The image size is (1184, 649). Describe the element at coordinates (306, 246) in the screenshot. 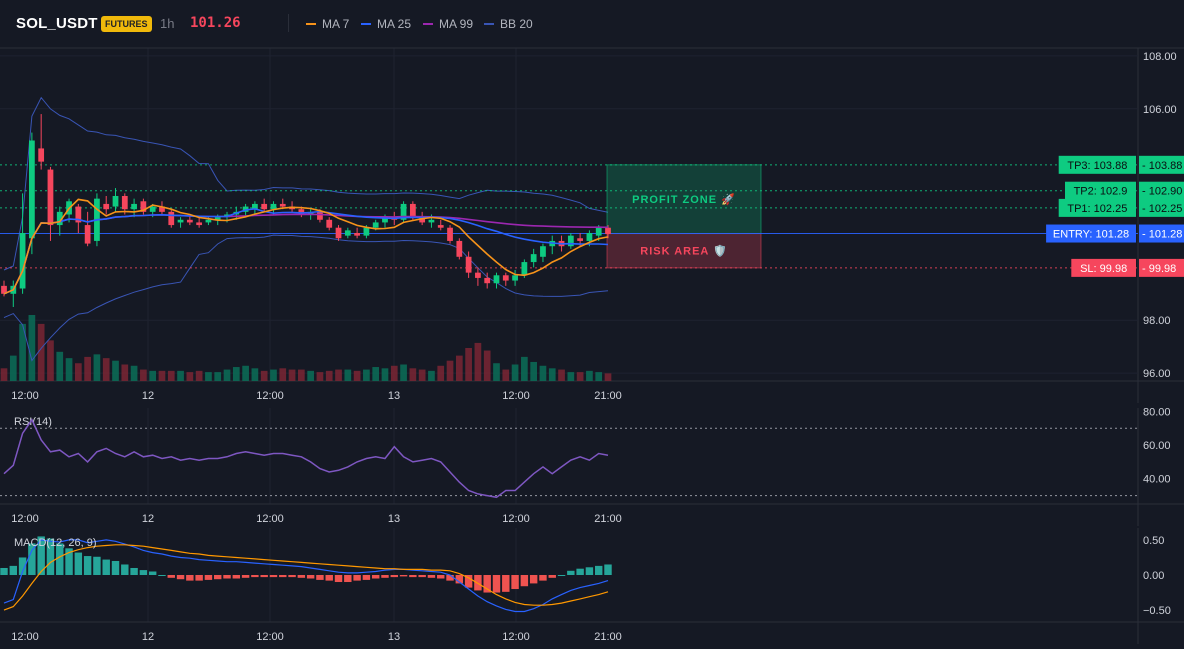

I see `ma7-line` at that location.